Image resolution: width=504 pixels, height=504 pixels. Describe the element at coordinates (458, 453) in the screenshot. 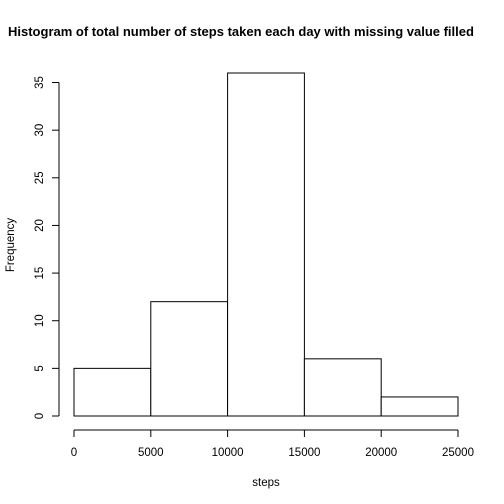

I see `x-tick-label: 25000` at that location.